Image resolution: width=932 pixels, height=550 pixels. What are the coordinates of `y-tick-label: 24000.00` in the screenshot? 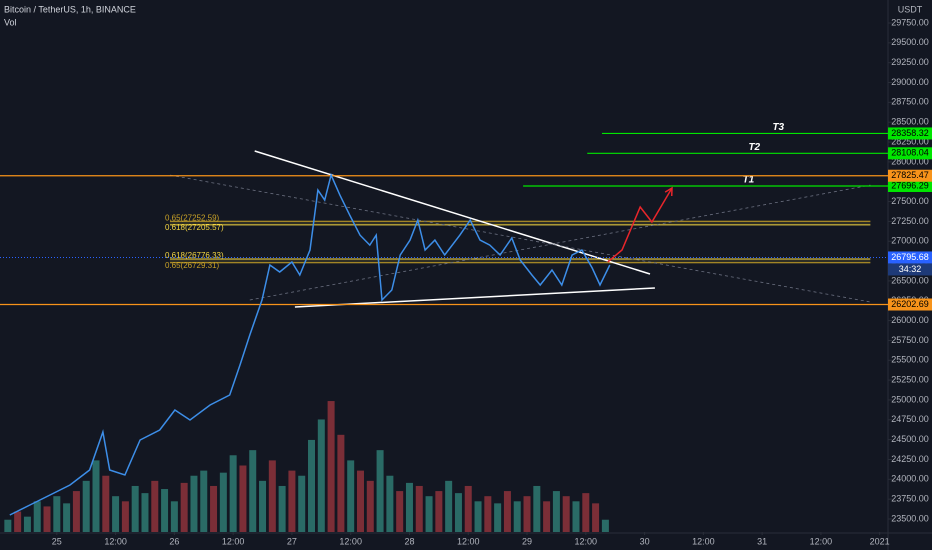 It's located at (910, 479).